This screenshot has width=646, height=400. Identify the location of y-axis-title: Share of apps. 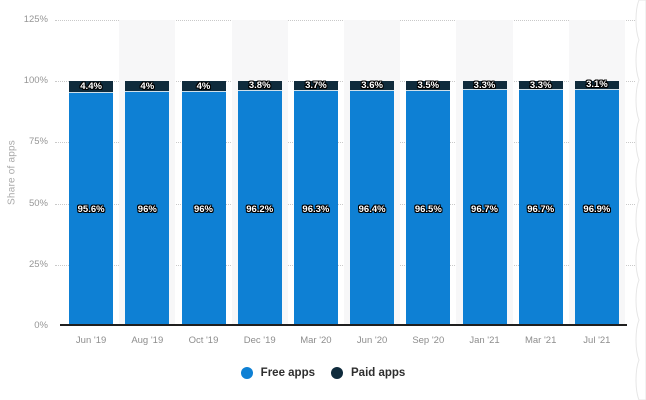
(12, 172).